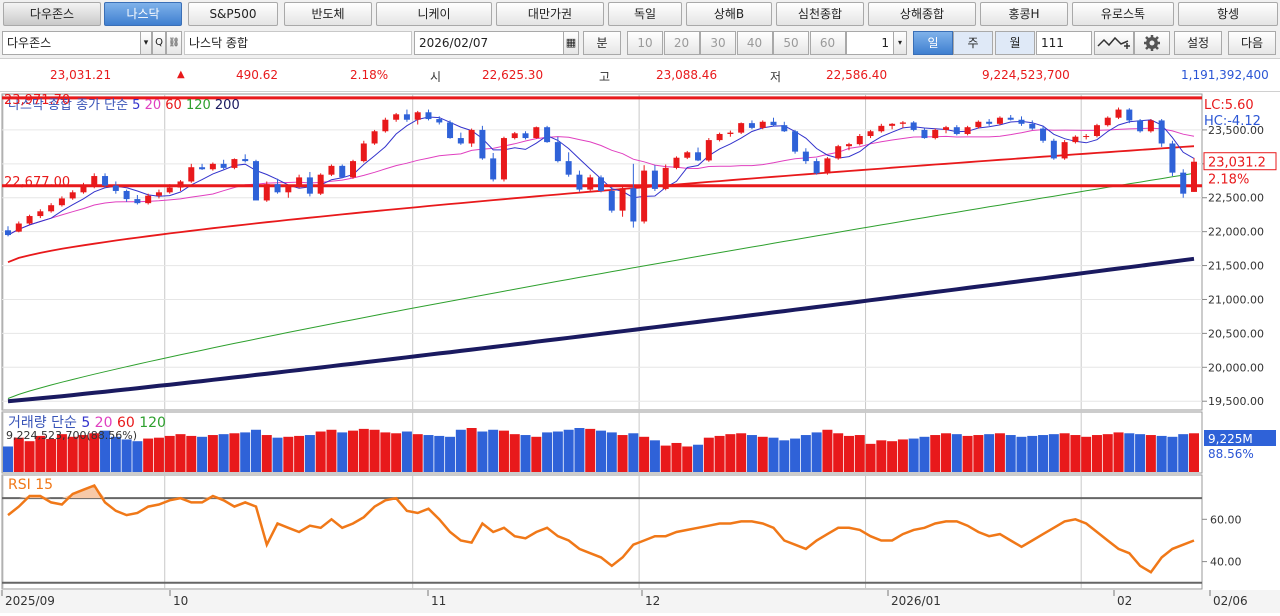 Image resolution: width=1280 pixels, height=616 pixels. Describe the element at coordinates (1236, 266) in the screenshot. I see `price-tick-label: 21,500.00` at that location.